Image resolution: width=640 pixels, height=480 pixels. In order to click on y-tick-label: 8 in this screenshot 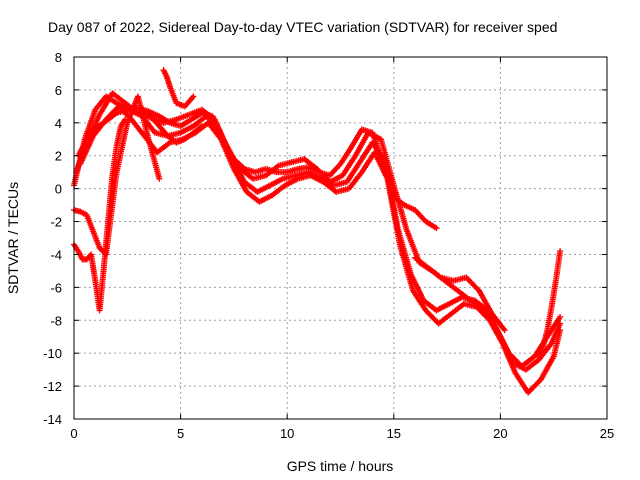, I will do `click(58, 57)`.